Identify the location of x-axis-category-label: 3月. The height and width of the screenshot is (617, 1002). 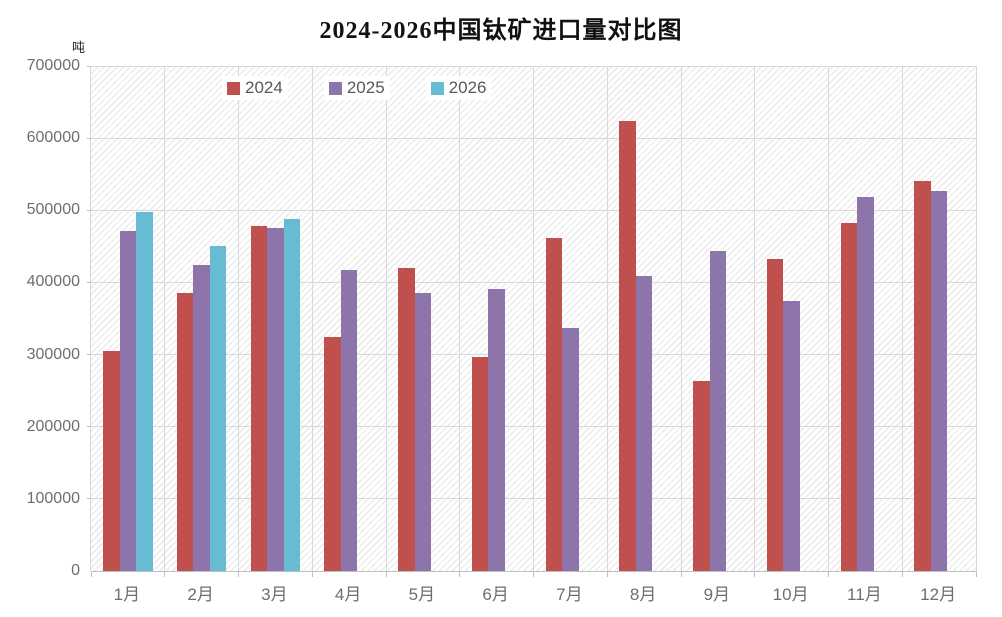
(274, 594).